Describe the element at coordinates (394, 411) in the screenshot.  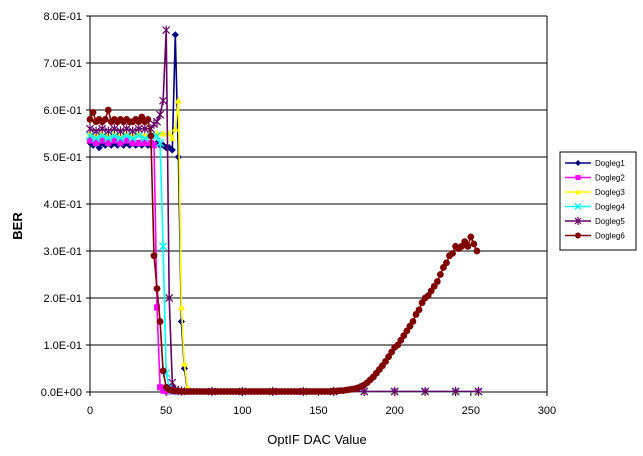
I see `x-tick-label: 200` at that location.